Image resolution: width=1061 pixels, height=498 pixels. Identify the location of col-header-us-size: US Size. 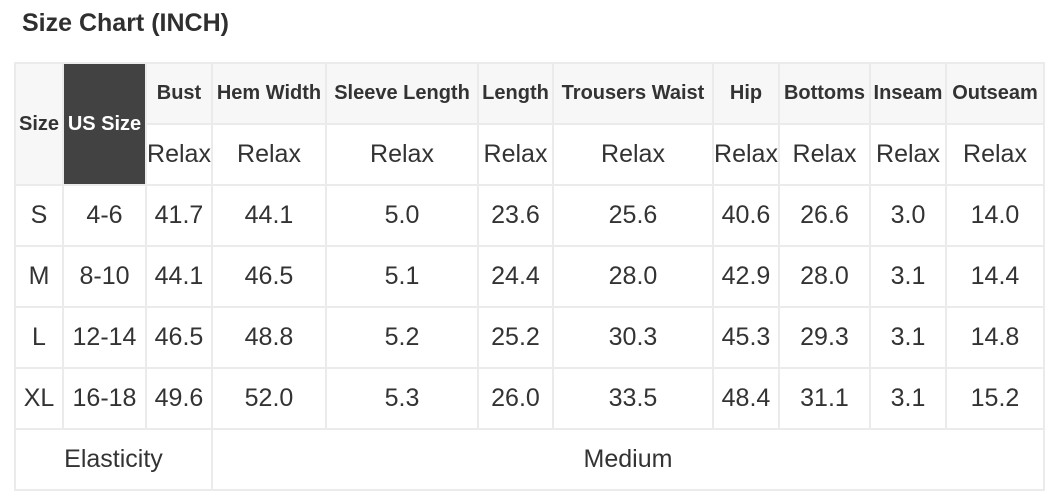
(104, 124).